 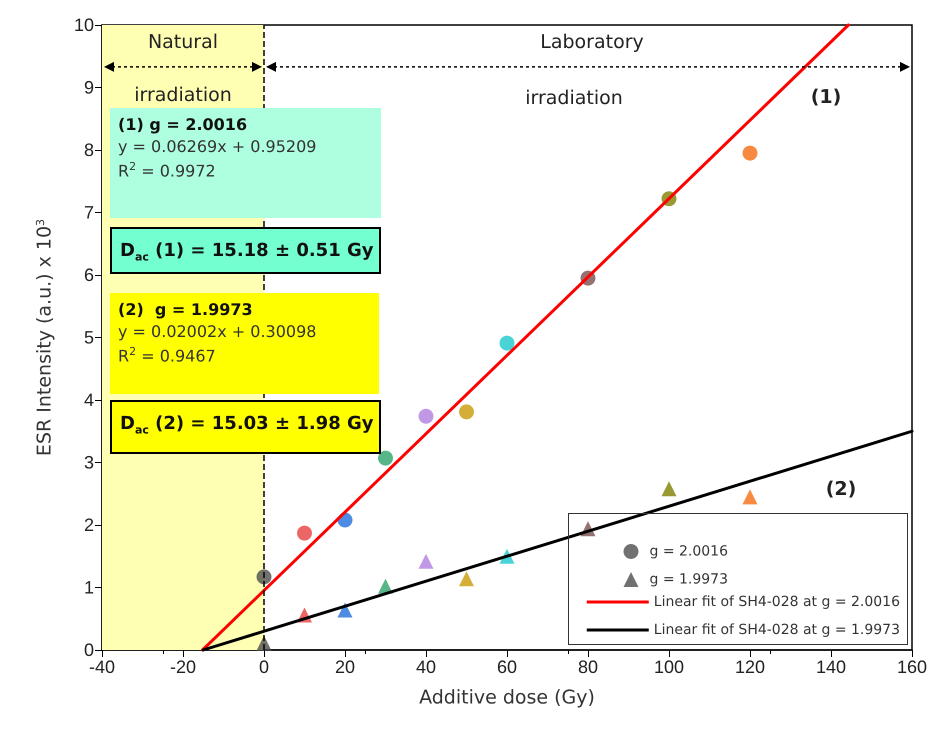 I want to click on y-axis-title: ESR Intensity (a.u.) x 103, so click(x=45, y=337).